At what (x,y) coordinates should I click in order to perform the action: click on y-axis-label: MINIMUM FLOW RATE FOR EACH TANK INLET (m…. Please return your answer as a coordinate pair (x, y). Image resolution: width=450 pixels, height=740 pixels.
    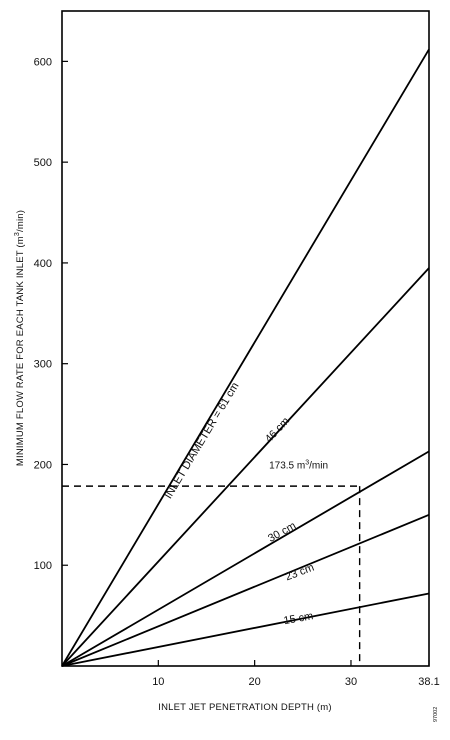
    Looking at the image, I should click on (20, 338).